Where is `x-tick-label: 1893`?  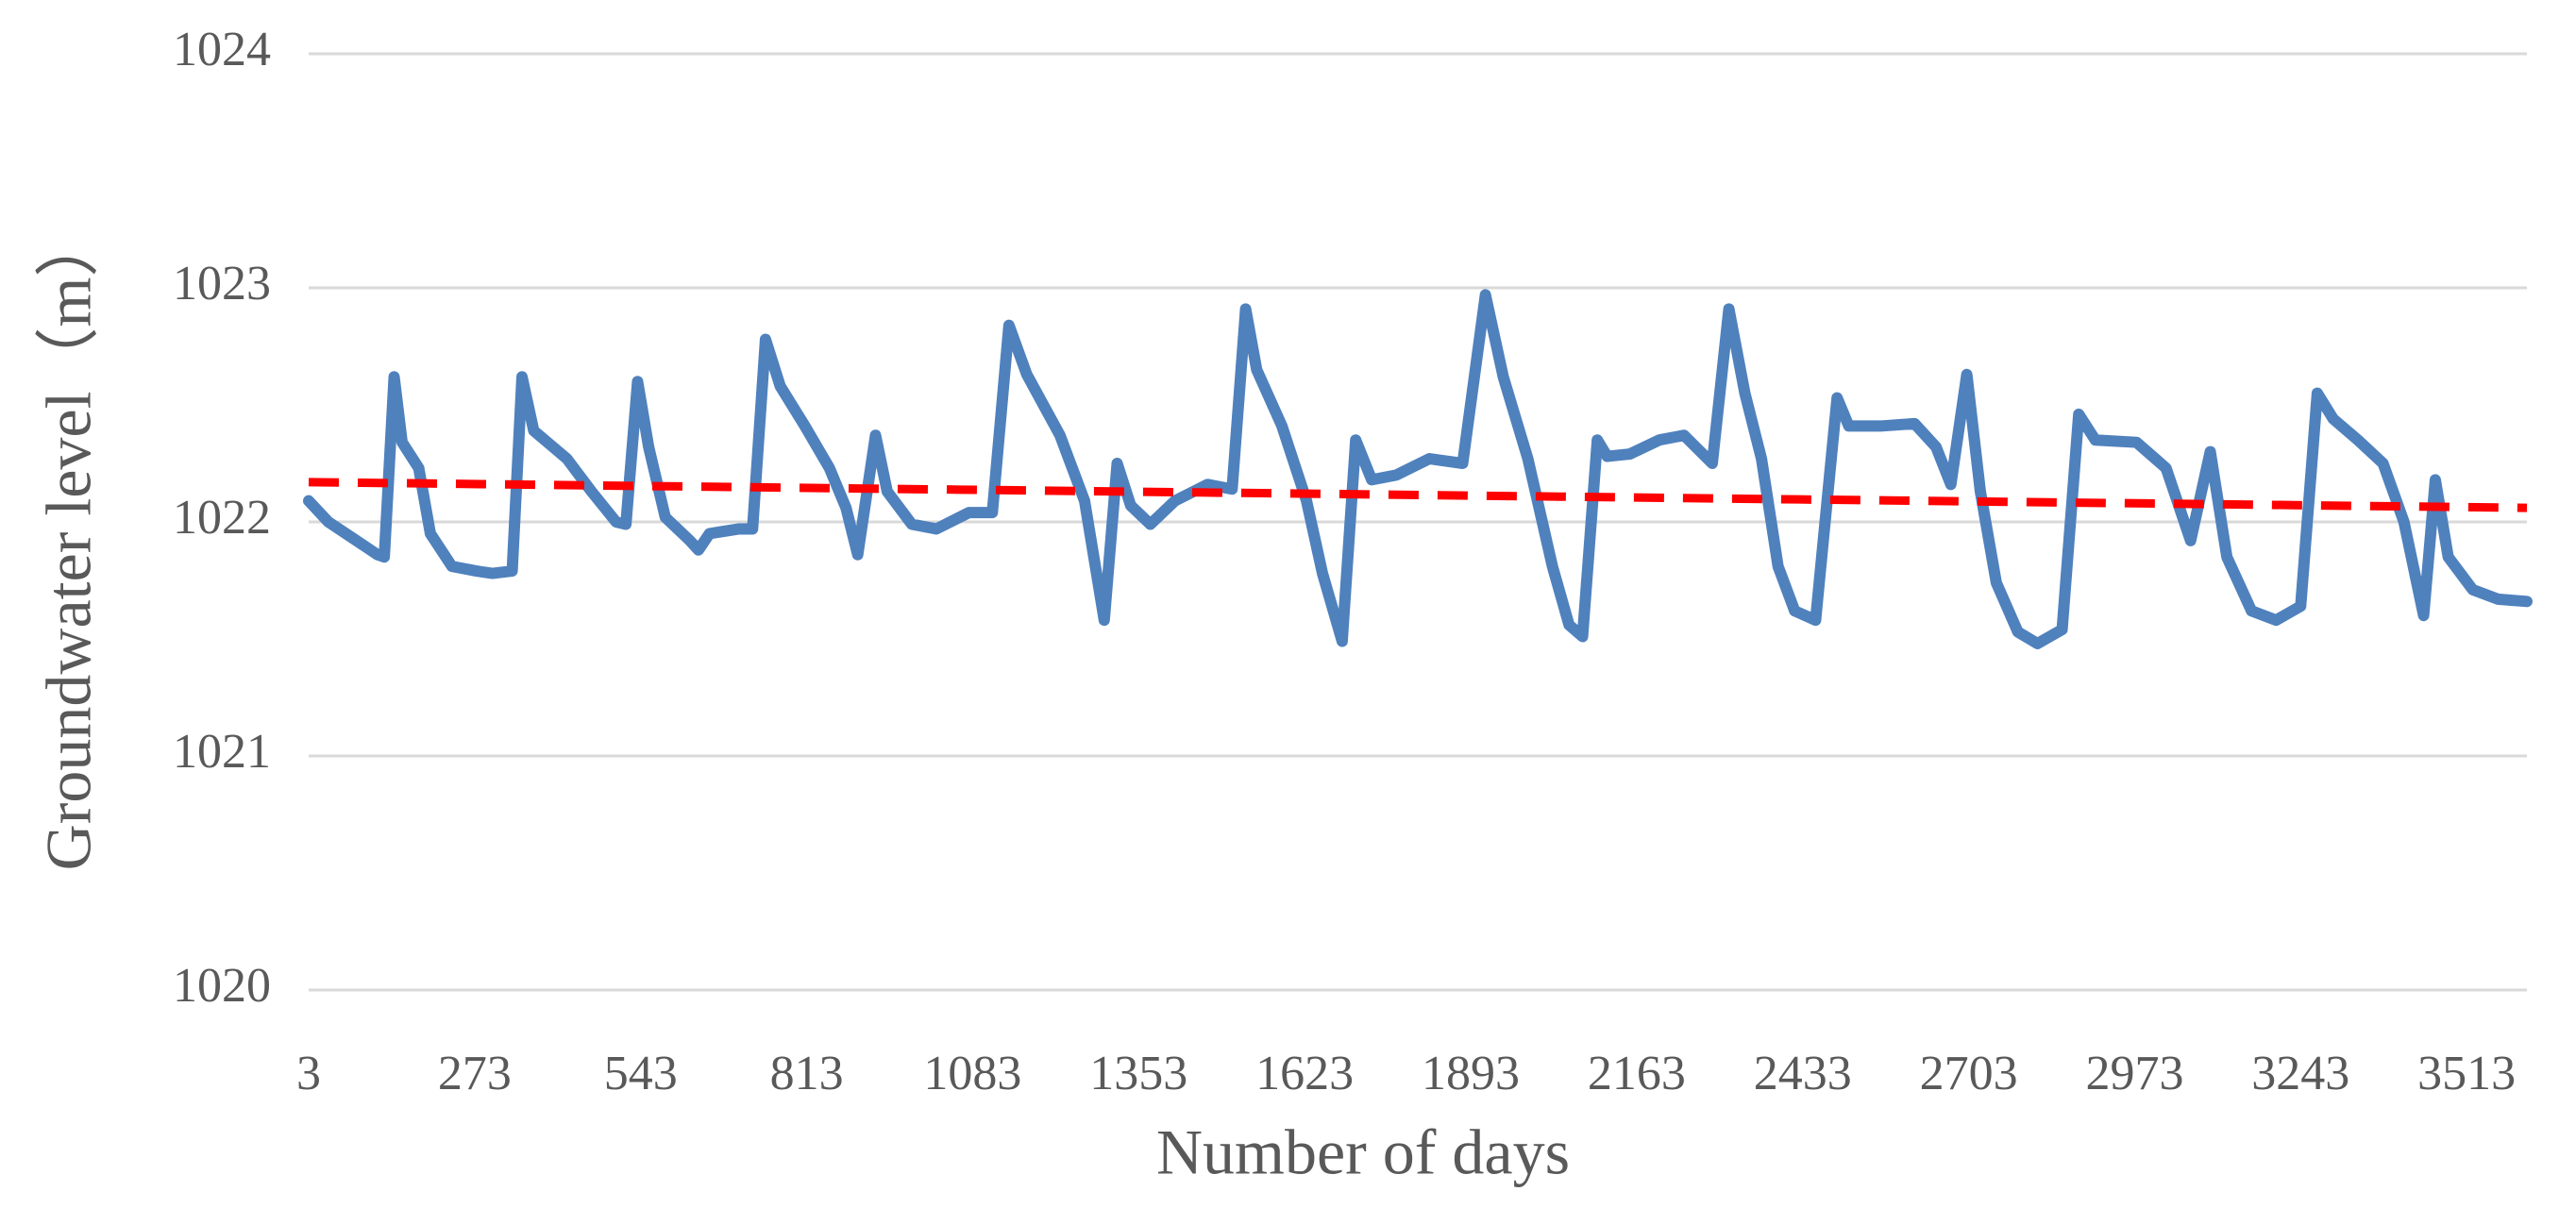
x-tick-label: 1893 is located at coordinates (1471, 1073).